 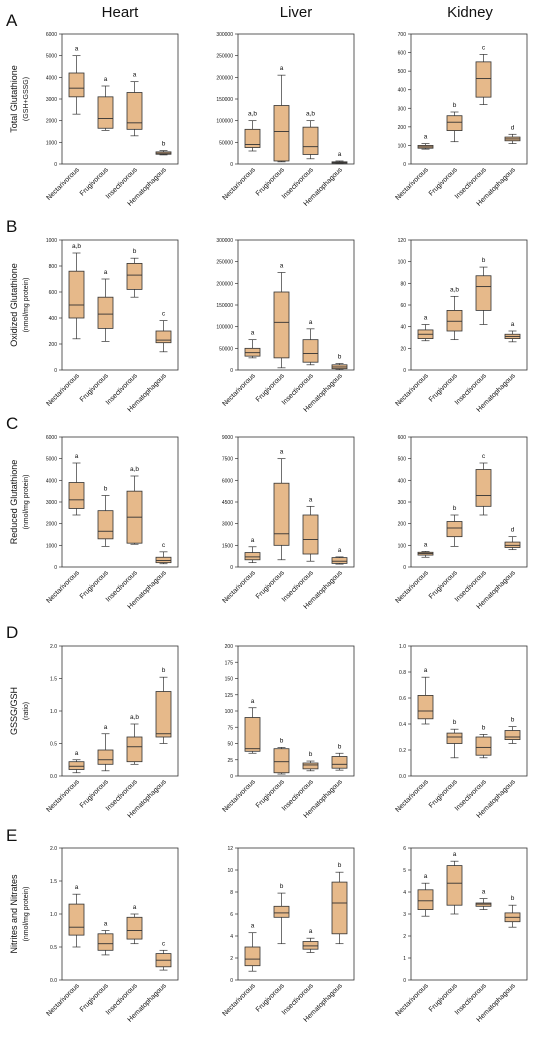 What do you see at coordinates (484, 456) in the screenshot?
I see `significance-letter-c-kidney: c` at bounding box center [484, 456].